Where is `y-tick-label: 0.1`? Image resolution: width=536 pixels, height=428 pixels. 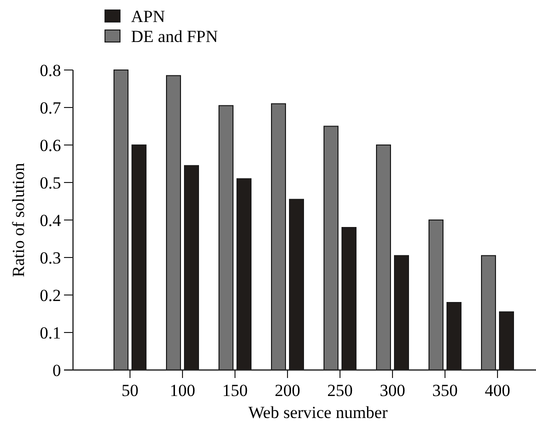 y-tick-label: 0.1 is located at coordinates (50, 332).